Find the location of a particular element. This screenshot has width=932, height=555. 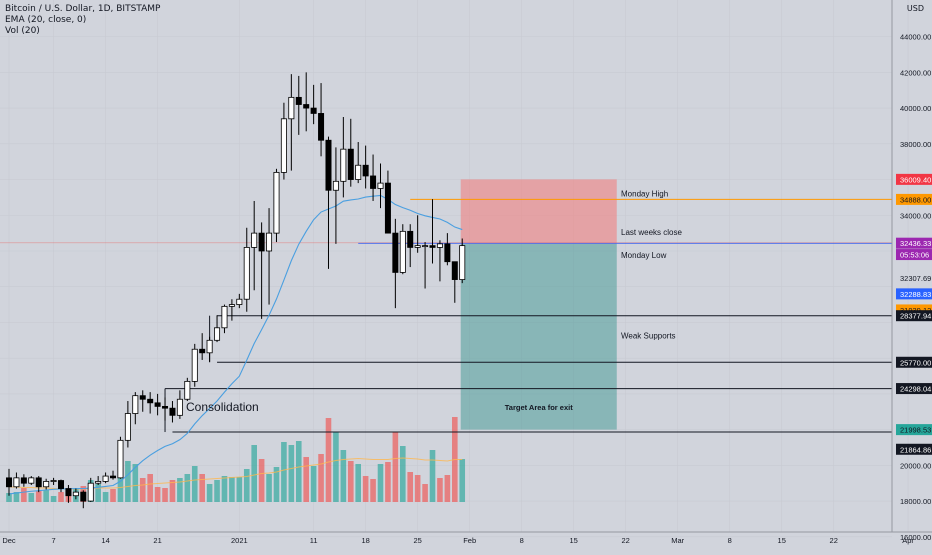

tag-28377-bg is located at coordinates (914, 316).